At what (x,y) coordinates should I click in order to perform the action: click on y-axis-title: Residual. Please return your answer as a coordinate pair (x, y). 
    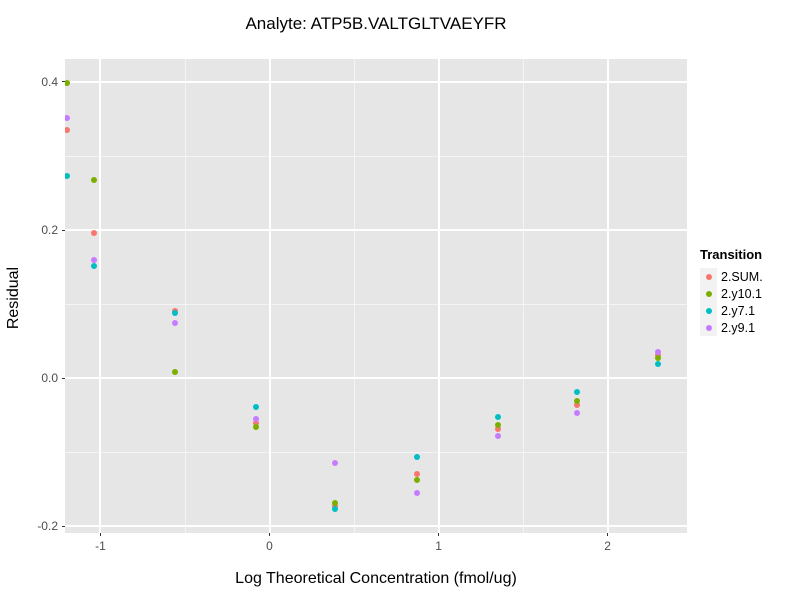
    Looking at the image, I should click on (13, 298).